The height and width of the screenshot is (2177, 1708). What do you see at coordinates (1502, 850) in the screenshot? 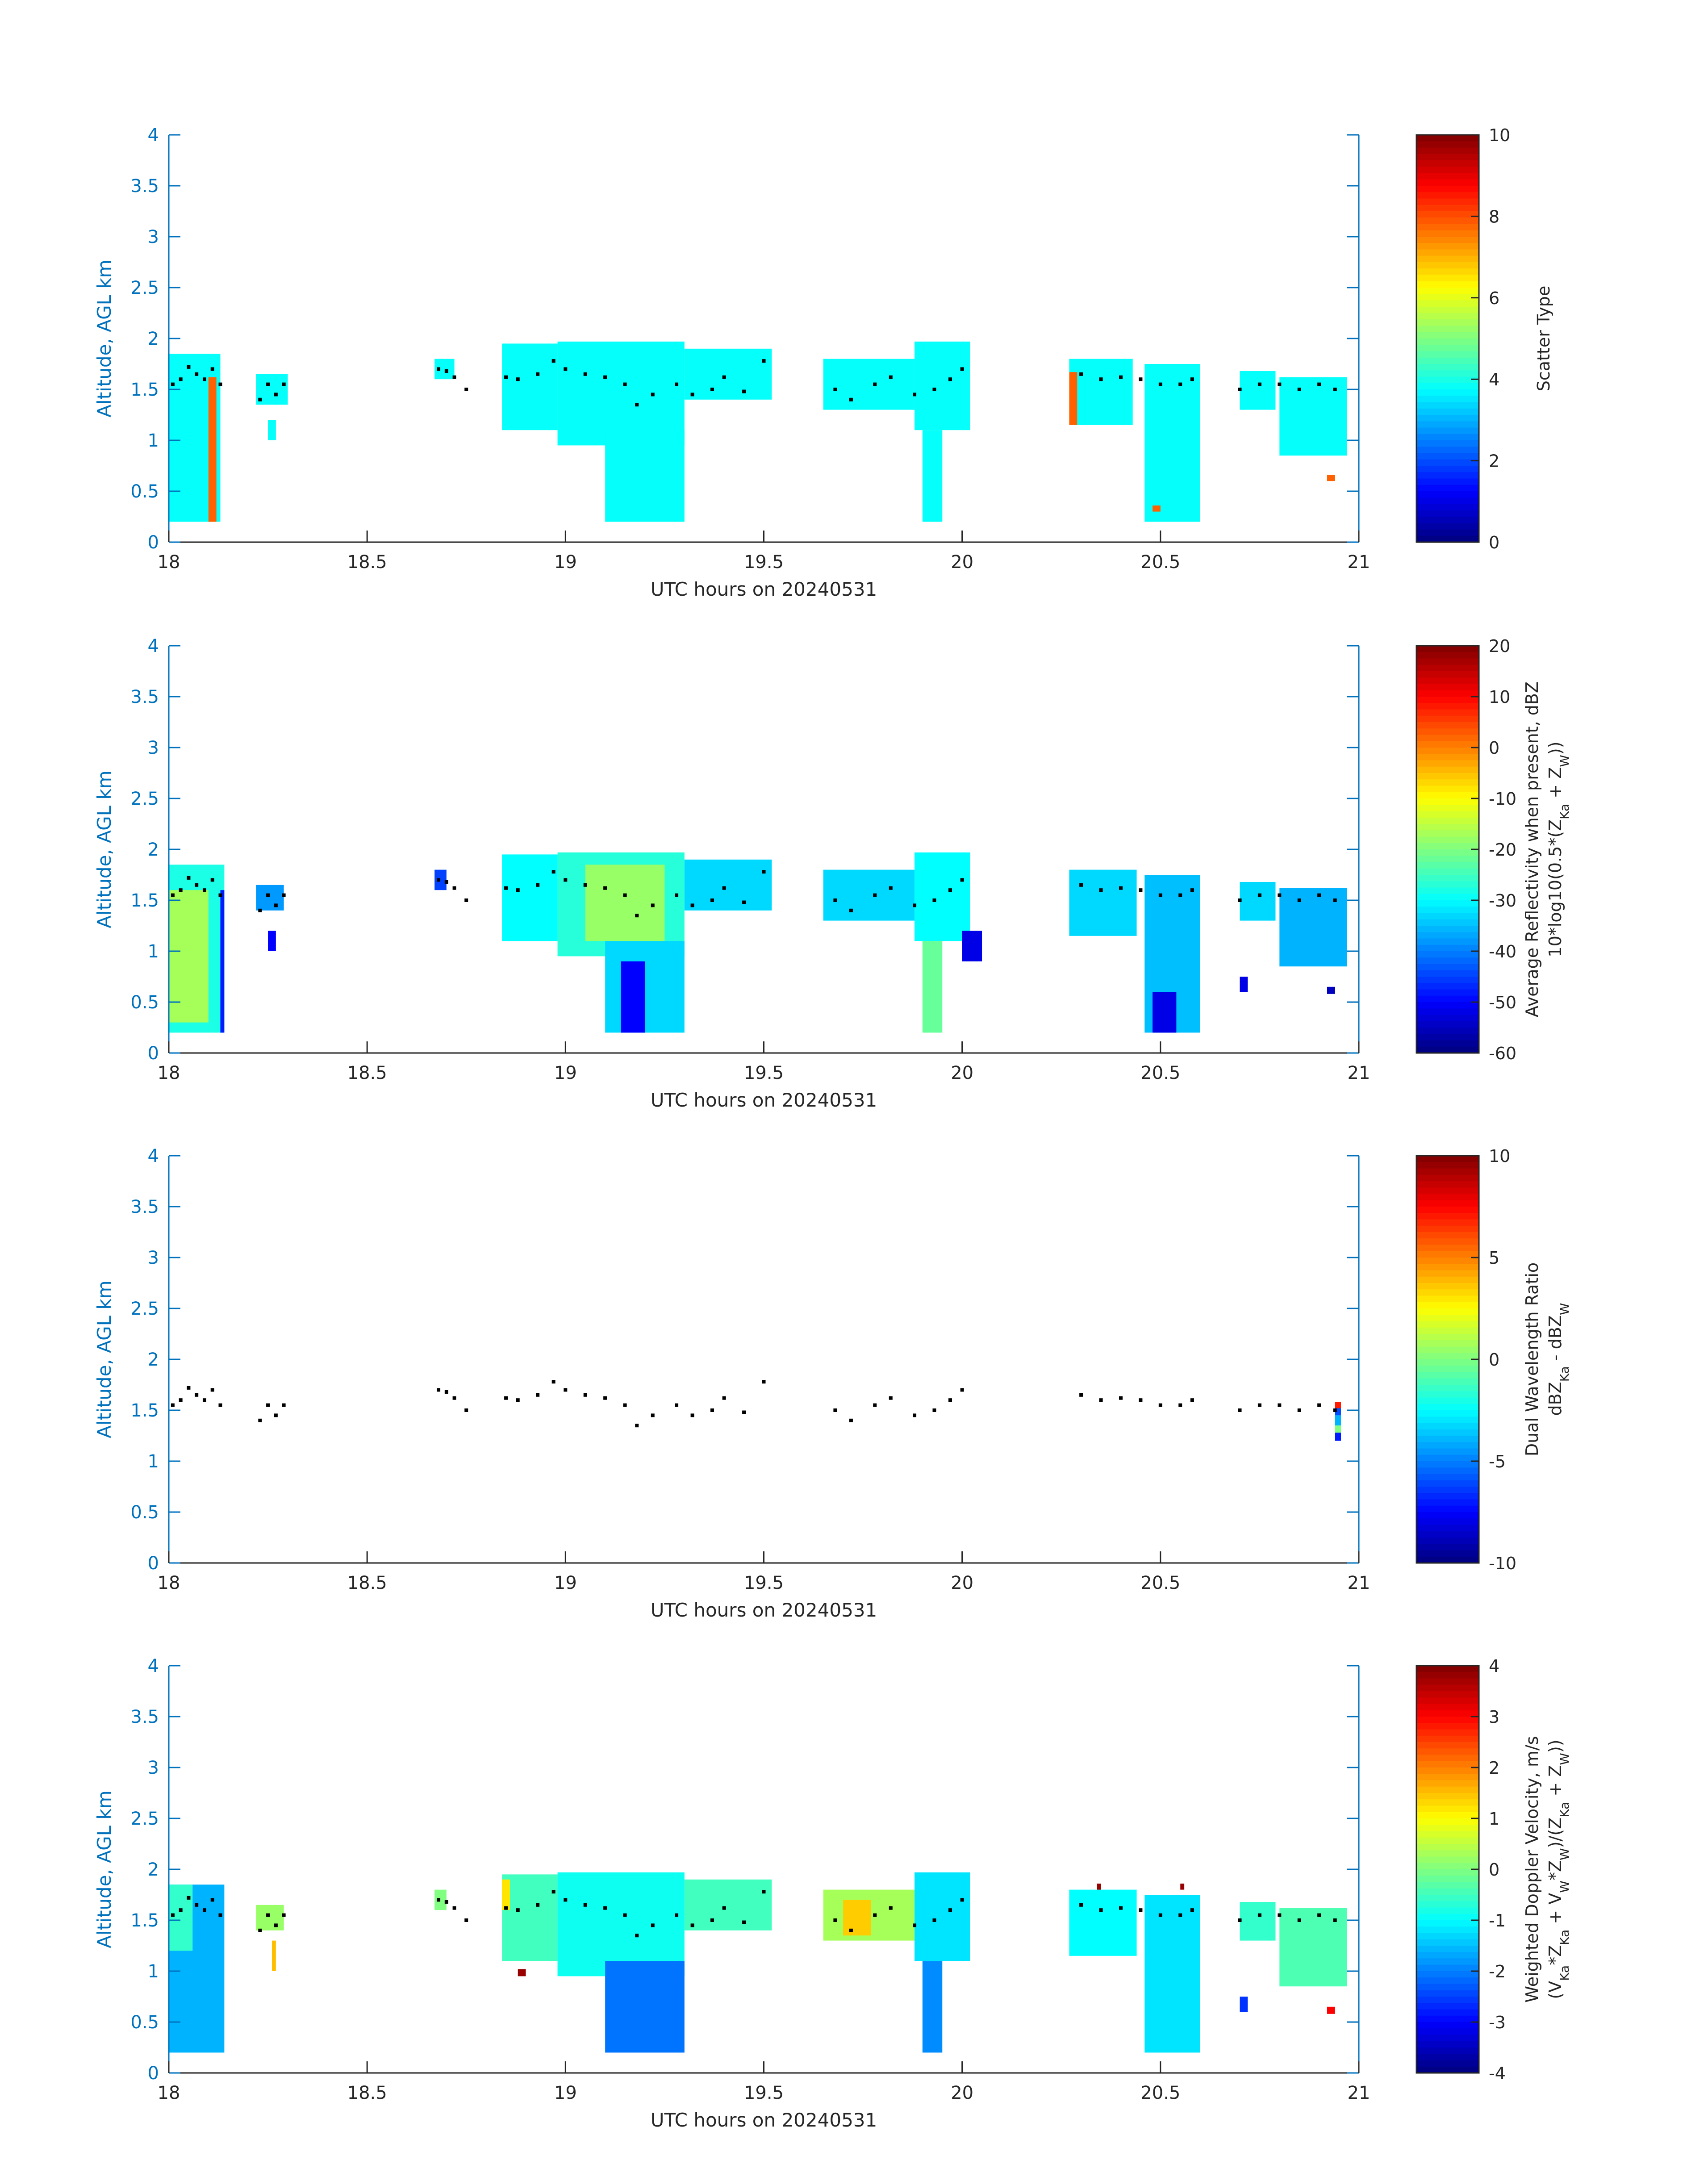
I see `colorbar-tick-label: -20` at bounding box center [1502, 850].